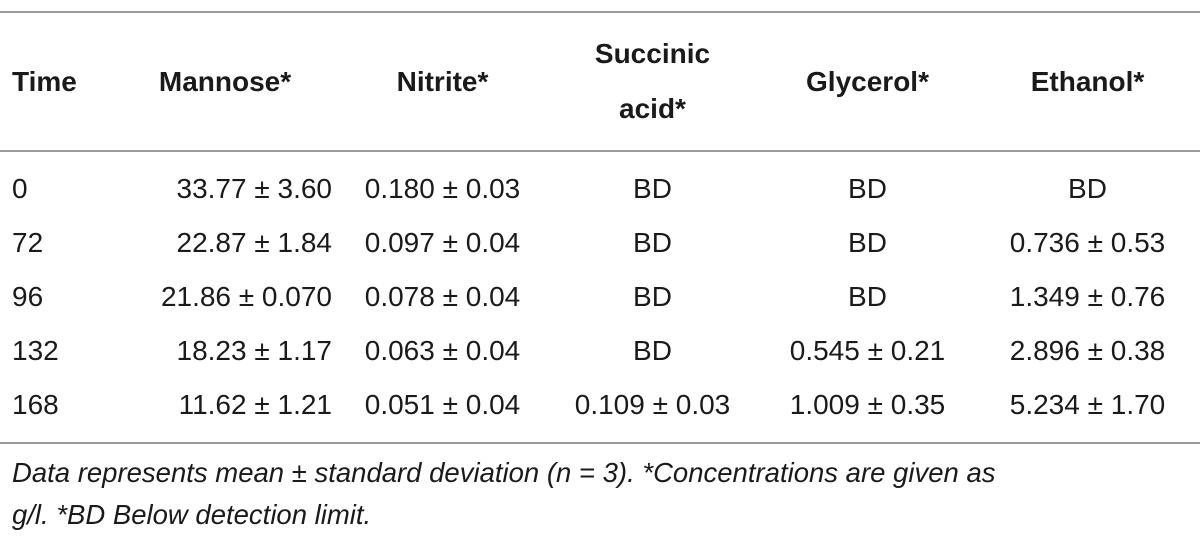 This screenshot has width=1200, height=549. Describe the element at coordinates (652, 404) in the screenshot. I see `cell-succinic-acid: 0.109 ± 0.03` at that location.